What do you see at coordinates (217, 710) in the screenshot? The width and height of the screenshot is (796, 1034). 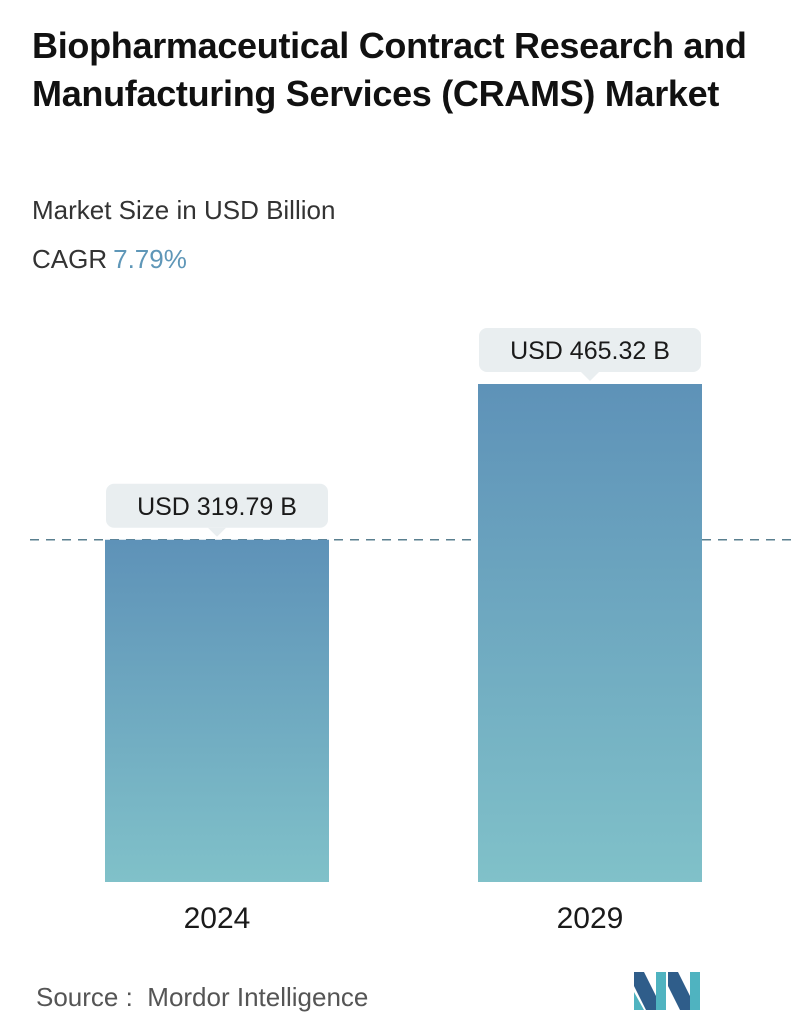 I see `bar-2024` at bounding box center [217, 710].